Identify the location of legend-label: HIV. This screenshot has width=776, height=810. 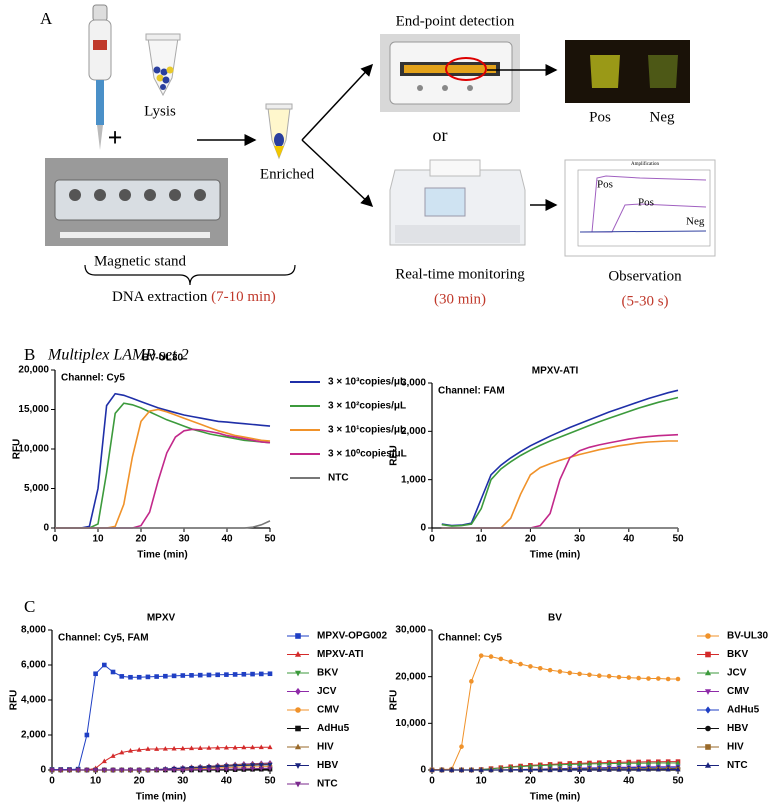
(325, 747).